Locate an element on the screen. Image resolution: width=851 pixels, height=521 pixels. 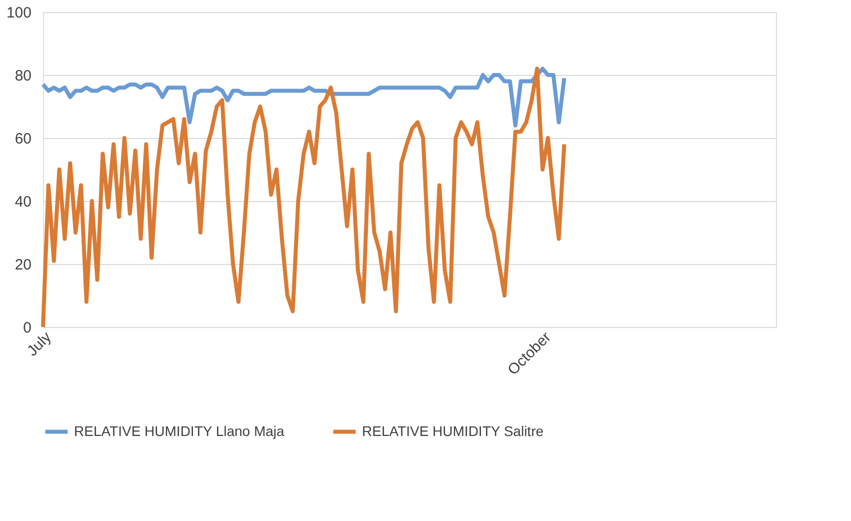
y-tick-label: 100 is located at coordinates (19, 13).